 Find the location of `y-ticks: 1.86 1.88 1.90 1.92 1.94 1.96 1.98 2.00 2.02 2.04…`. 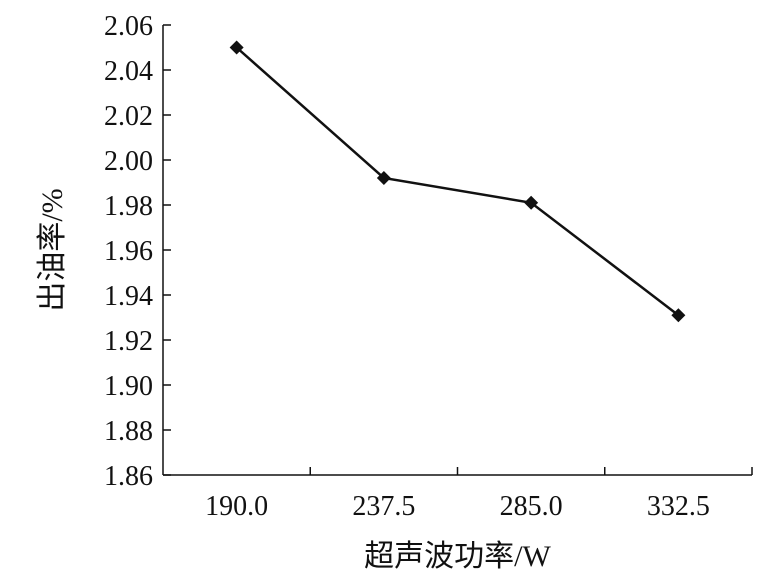

y-ticks: 1.86 1.88 1.90 1.92 1.94 1.96 1.98 2.00 2.02 2.04… is located at coordinates (137, 251).